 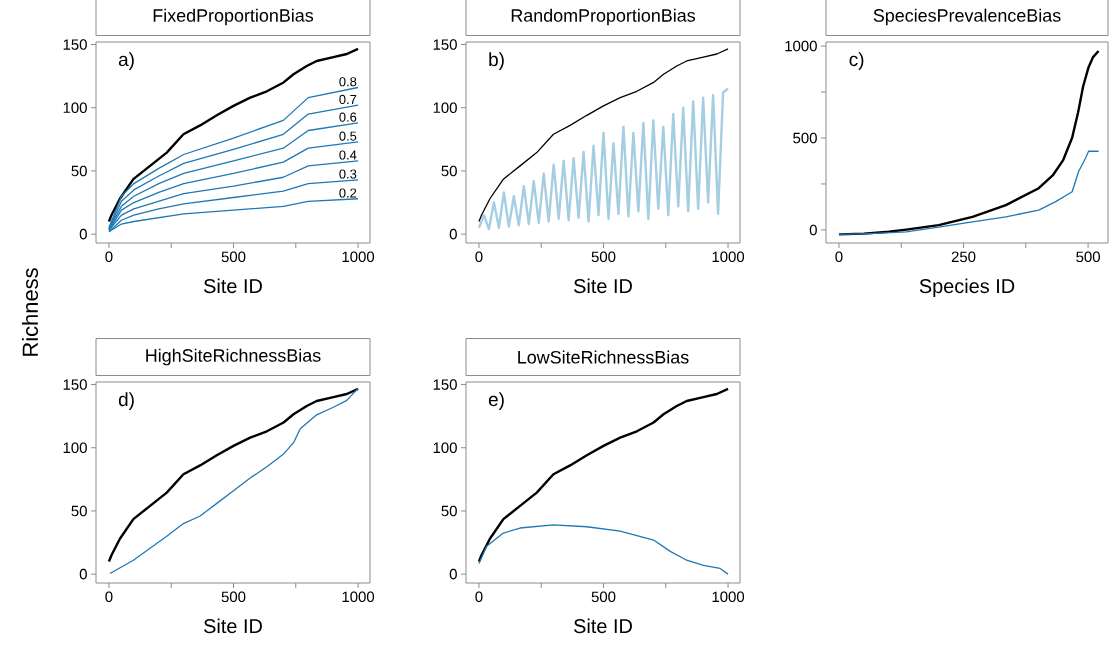 What do you see at coordinates (603, 17) in the screenshot?
I see `chart-title: RandomProportionBias` at bounding box center [603, 17].